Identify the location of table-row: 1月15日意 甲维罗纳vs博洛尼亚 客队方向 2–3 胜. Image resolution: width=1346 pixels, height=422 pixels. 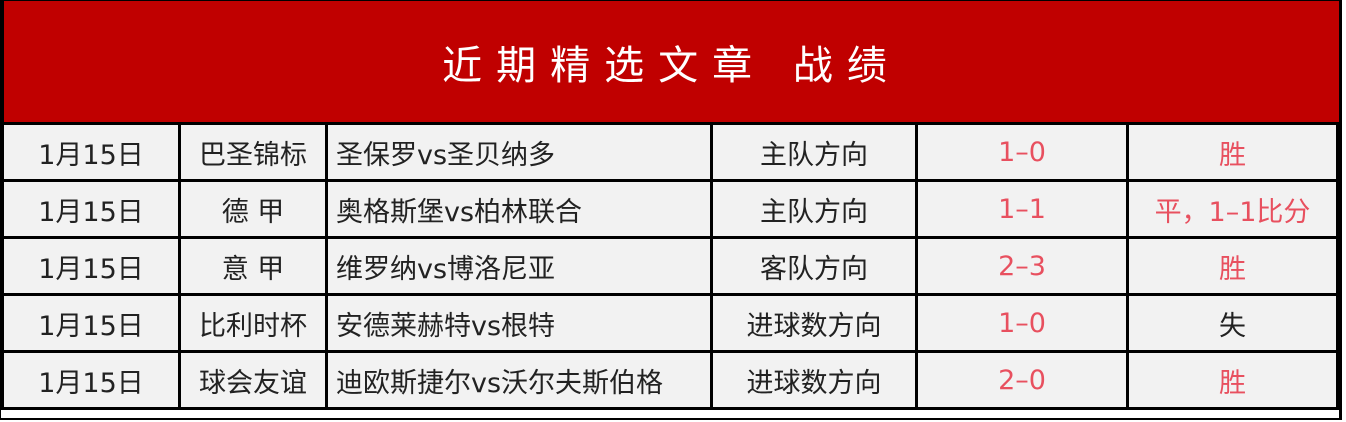
(670, 266).